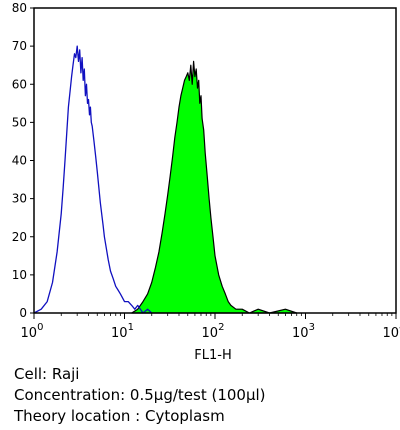 The width and height of the screenshot is (400, 430). What do you see at coordinates (19, 275) in the screenshot?
I see `y-tick-label: 10` at bounding box center [19, 275].